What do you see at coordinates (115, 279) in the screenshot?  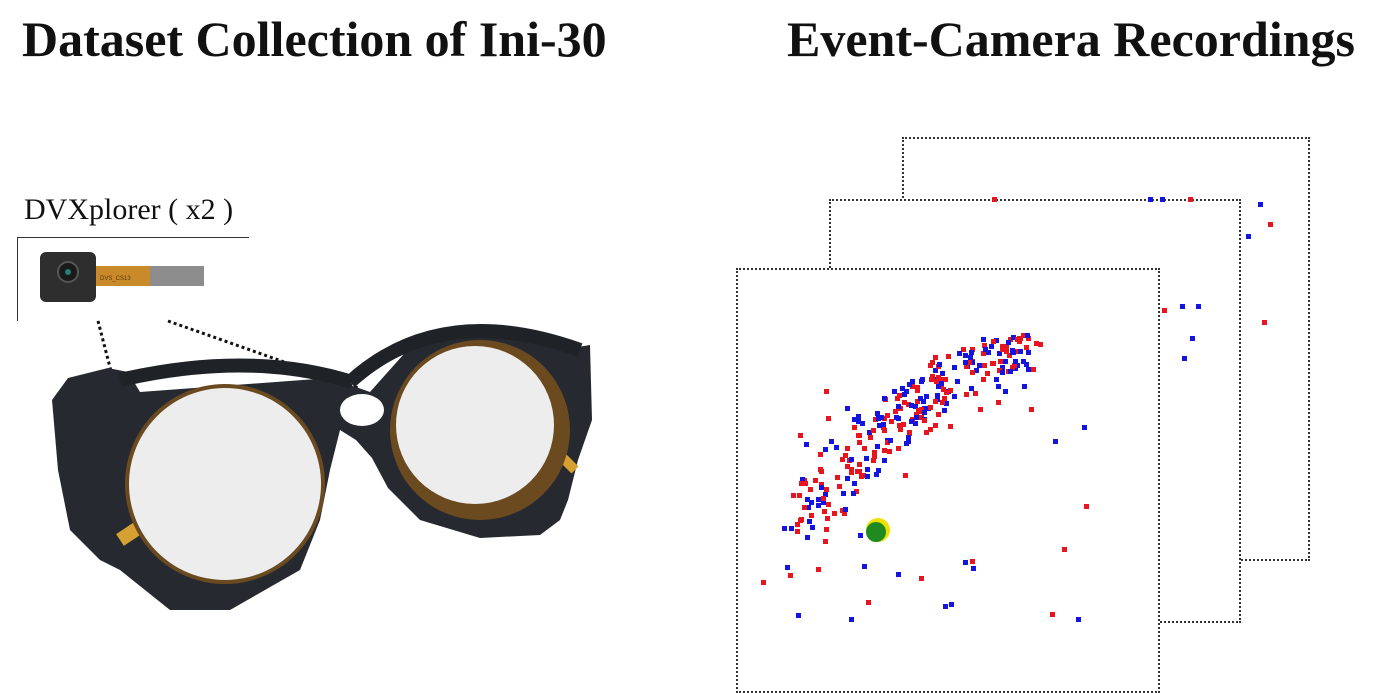 I see `svg-text: DVS_CS13` at bounding box center [115, 279].